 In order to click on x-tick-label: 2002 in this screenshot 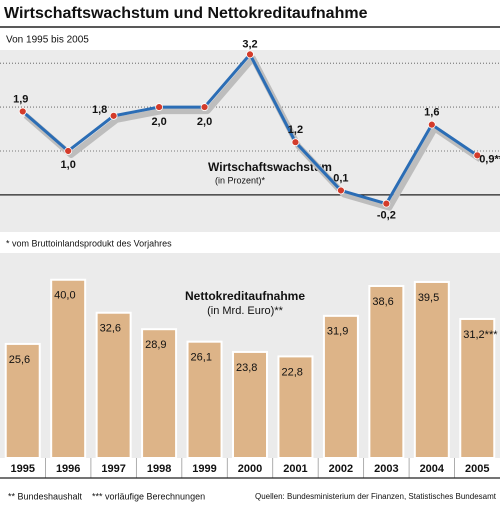, I will do `click(341, 469)`.